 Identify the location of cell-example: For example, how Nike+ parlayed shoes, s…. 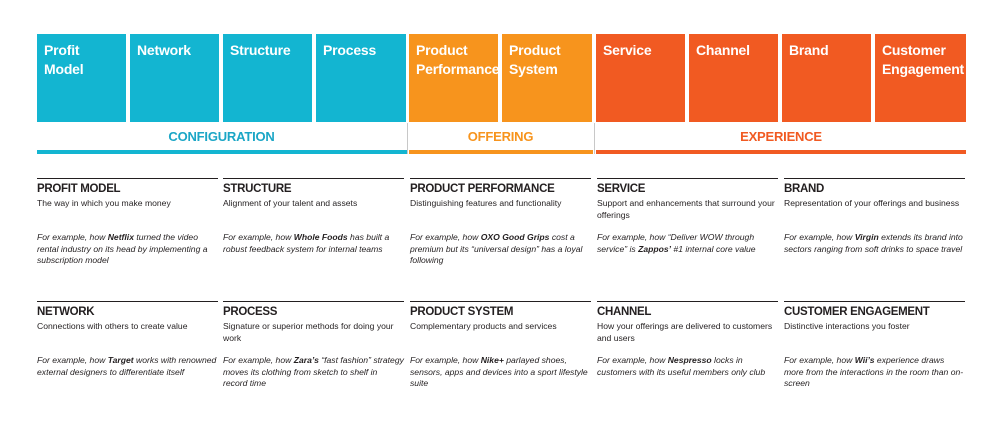
(499, 371).